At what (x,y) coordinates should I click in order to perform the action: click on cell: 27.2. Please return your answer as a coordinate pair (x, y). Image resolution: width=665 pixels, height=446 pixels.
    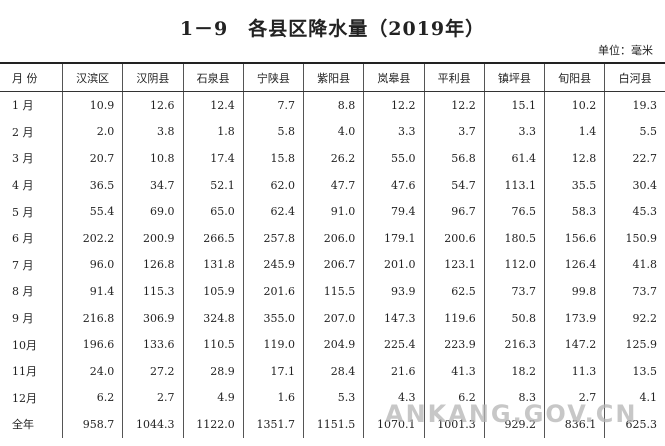
    Looking at the image, I should click on (152, 371).